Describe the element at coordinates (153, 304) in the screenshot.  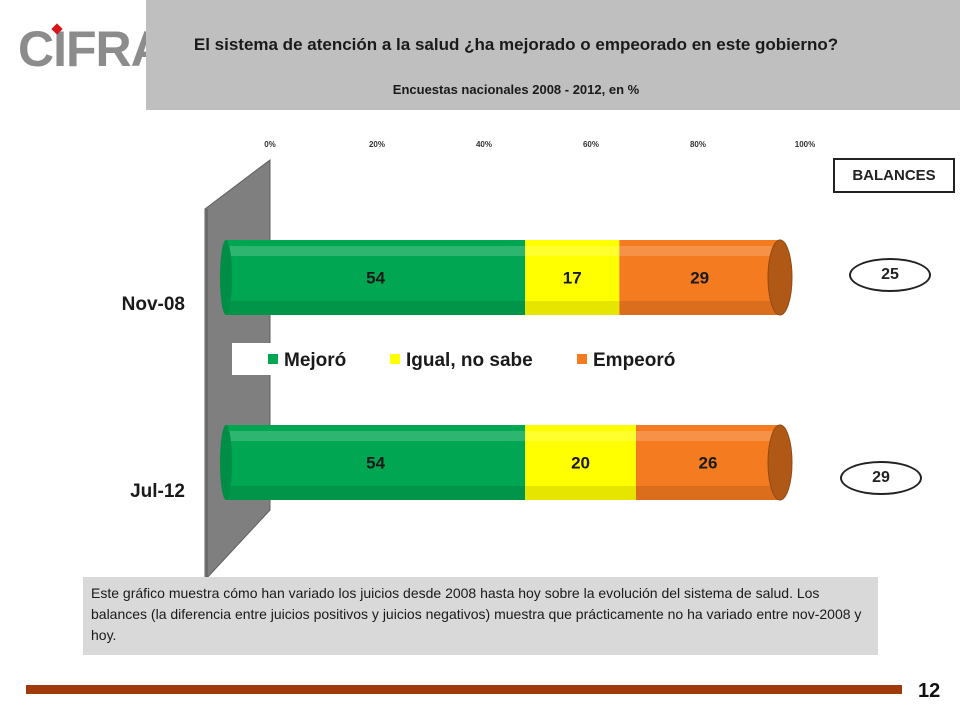
I see `category-label: Nov-08` at that location.